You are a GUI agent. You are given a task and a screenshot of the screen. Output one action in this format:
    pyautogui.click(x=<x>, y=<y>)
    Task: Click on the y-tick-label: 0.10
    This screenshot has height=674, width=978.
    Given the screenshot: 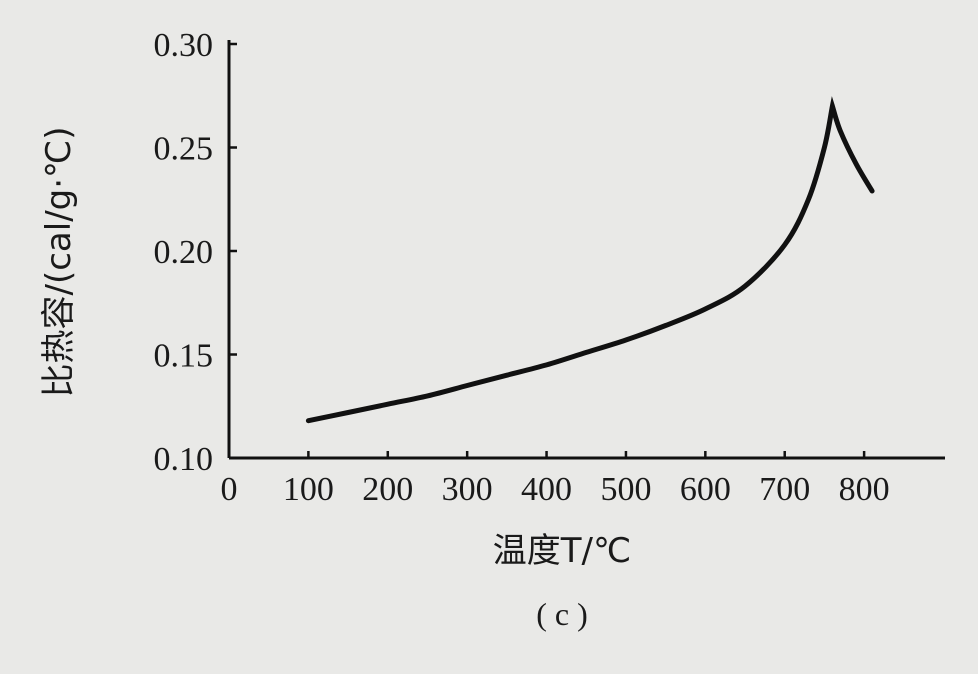 What is the action you would take?
    pyautogui.click(x=184, y=459)
    